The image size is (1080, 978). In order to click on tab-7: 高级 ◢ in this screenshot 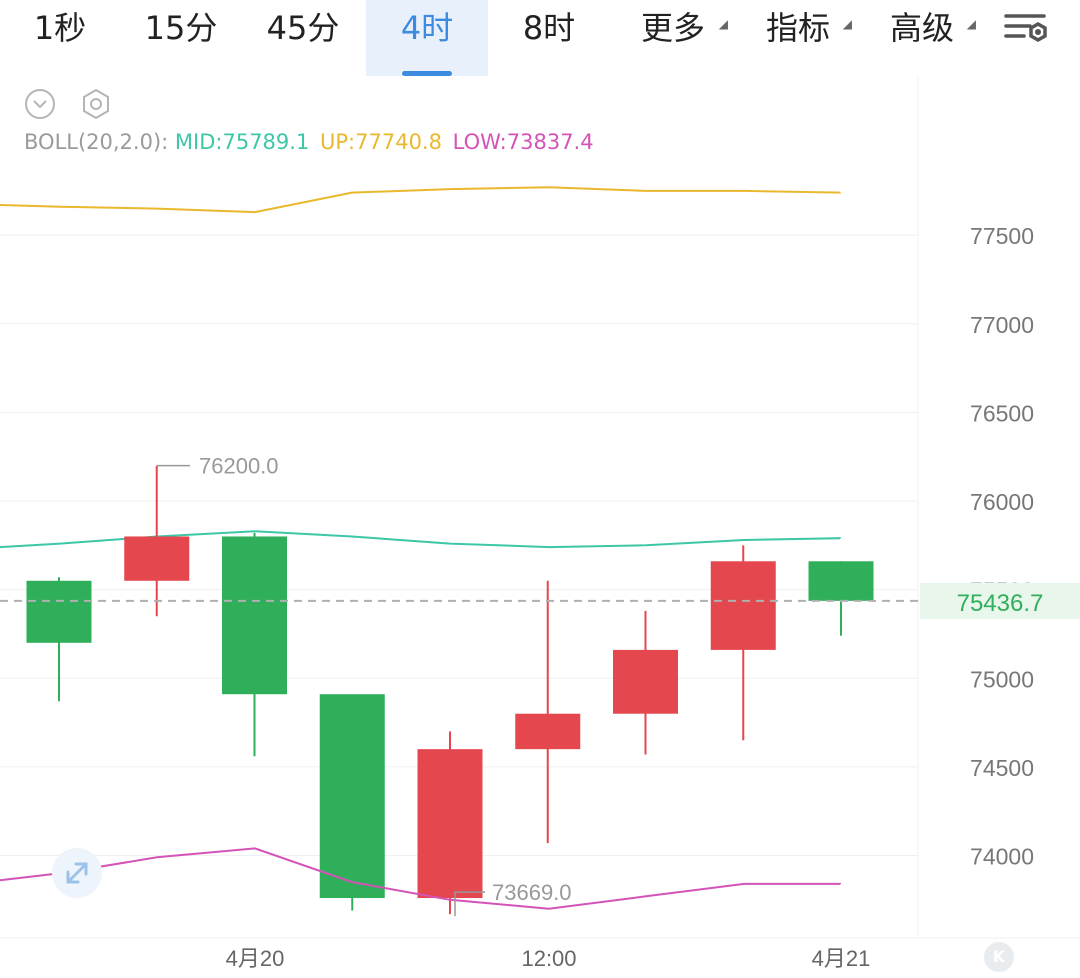, I will do `click(922, 38)`.